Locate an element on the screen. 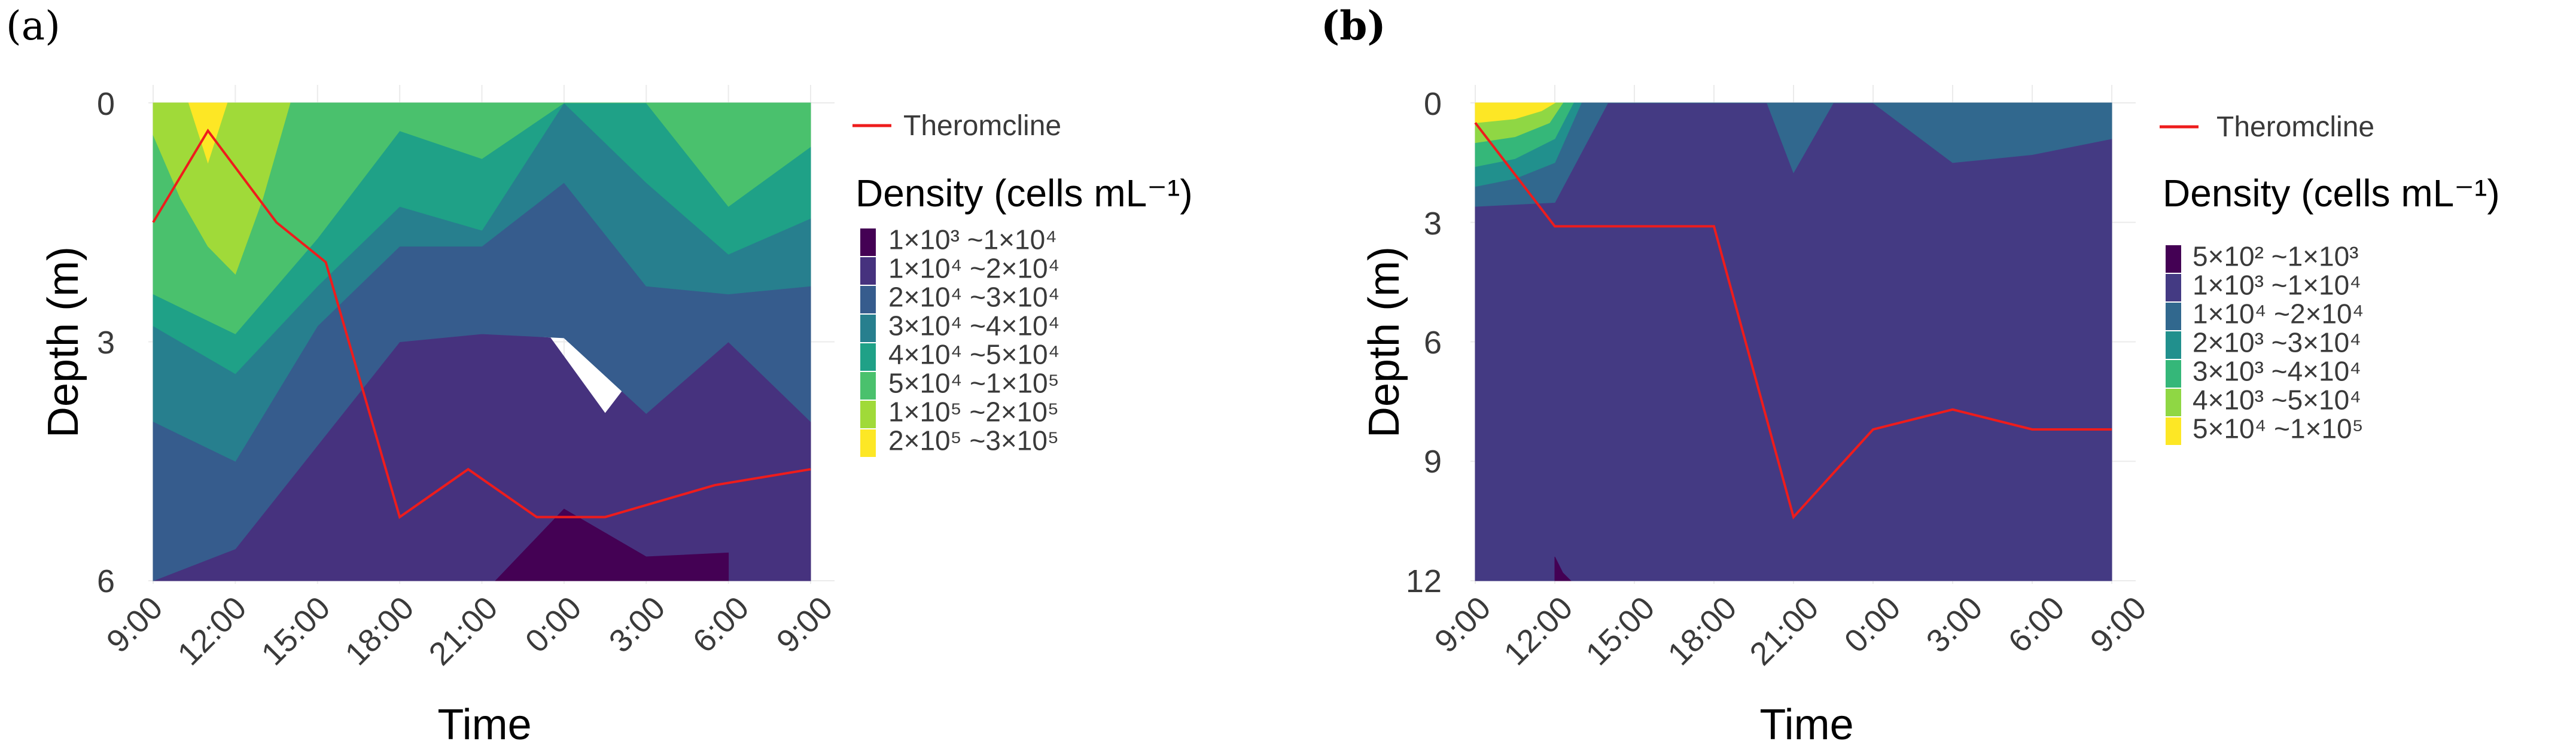  panel-a-label: (a) is located at coordinates (33, 26).